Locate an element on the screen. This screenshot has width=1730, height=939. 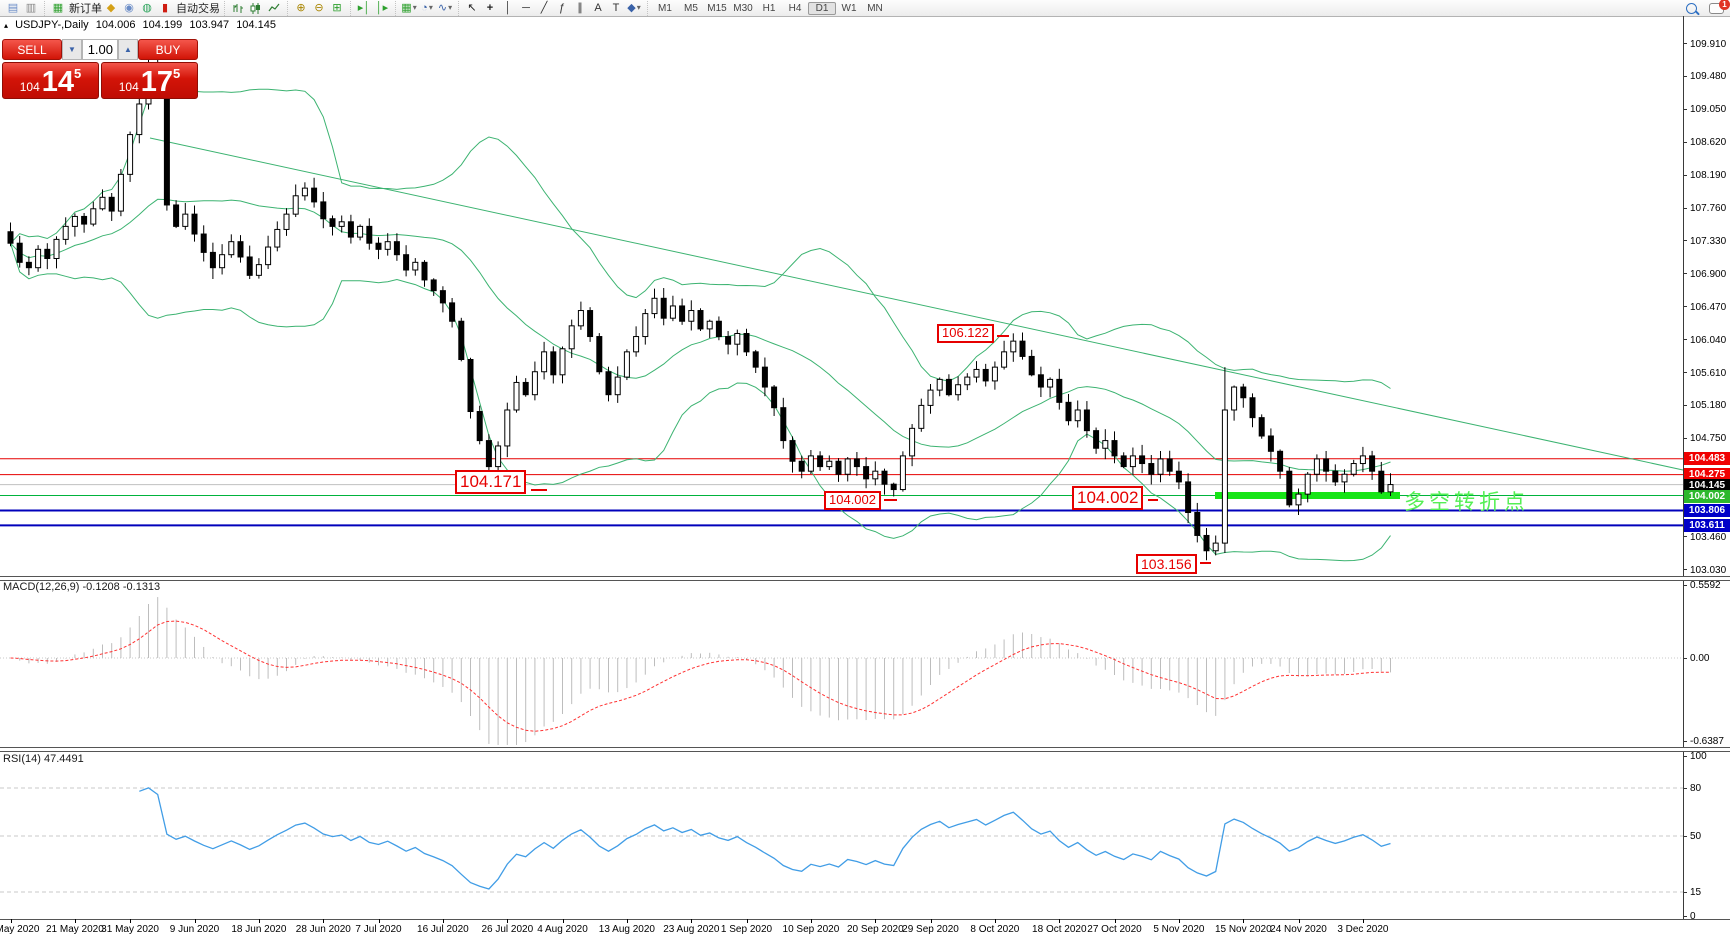
price-annotation-103.156: 103.156 is located at coordinates (1166, 564).